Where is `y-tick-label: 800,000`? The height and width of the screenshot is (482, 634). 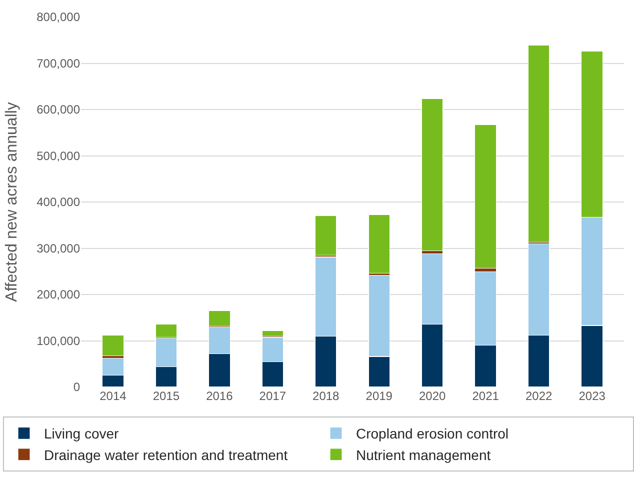 y-tick-label: 800,000 is located at coordinates (58, 17).